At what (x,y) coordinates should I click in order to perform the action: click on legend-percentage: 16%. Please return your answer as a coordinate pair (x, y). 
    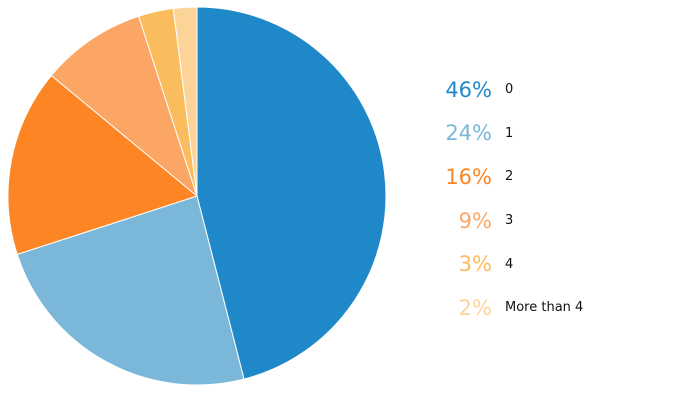
    Looking at the image, I should click on (468, 176).